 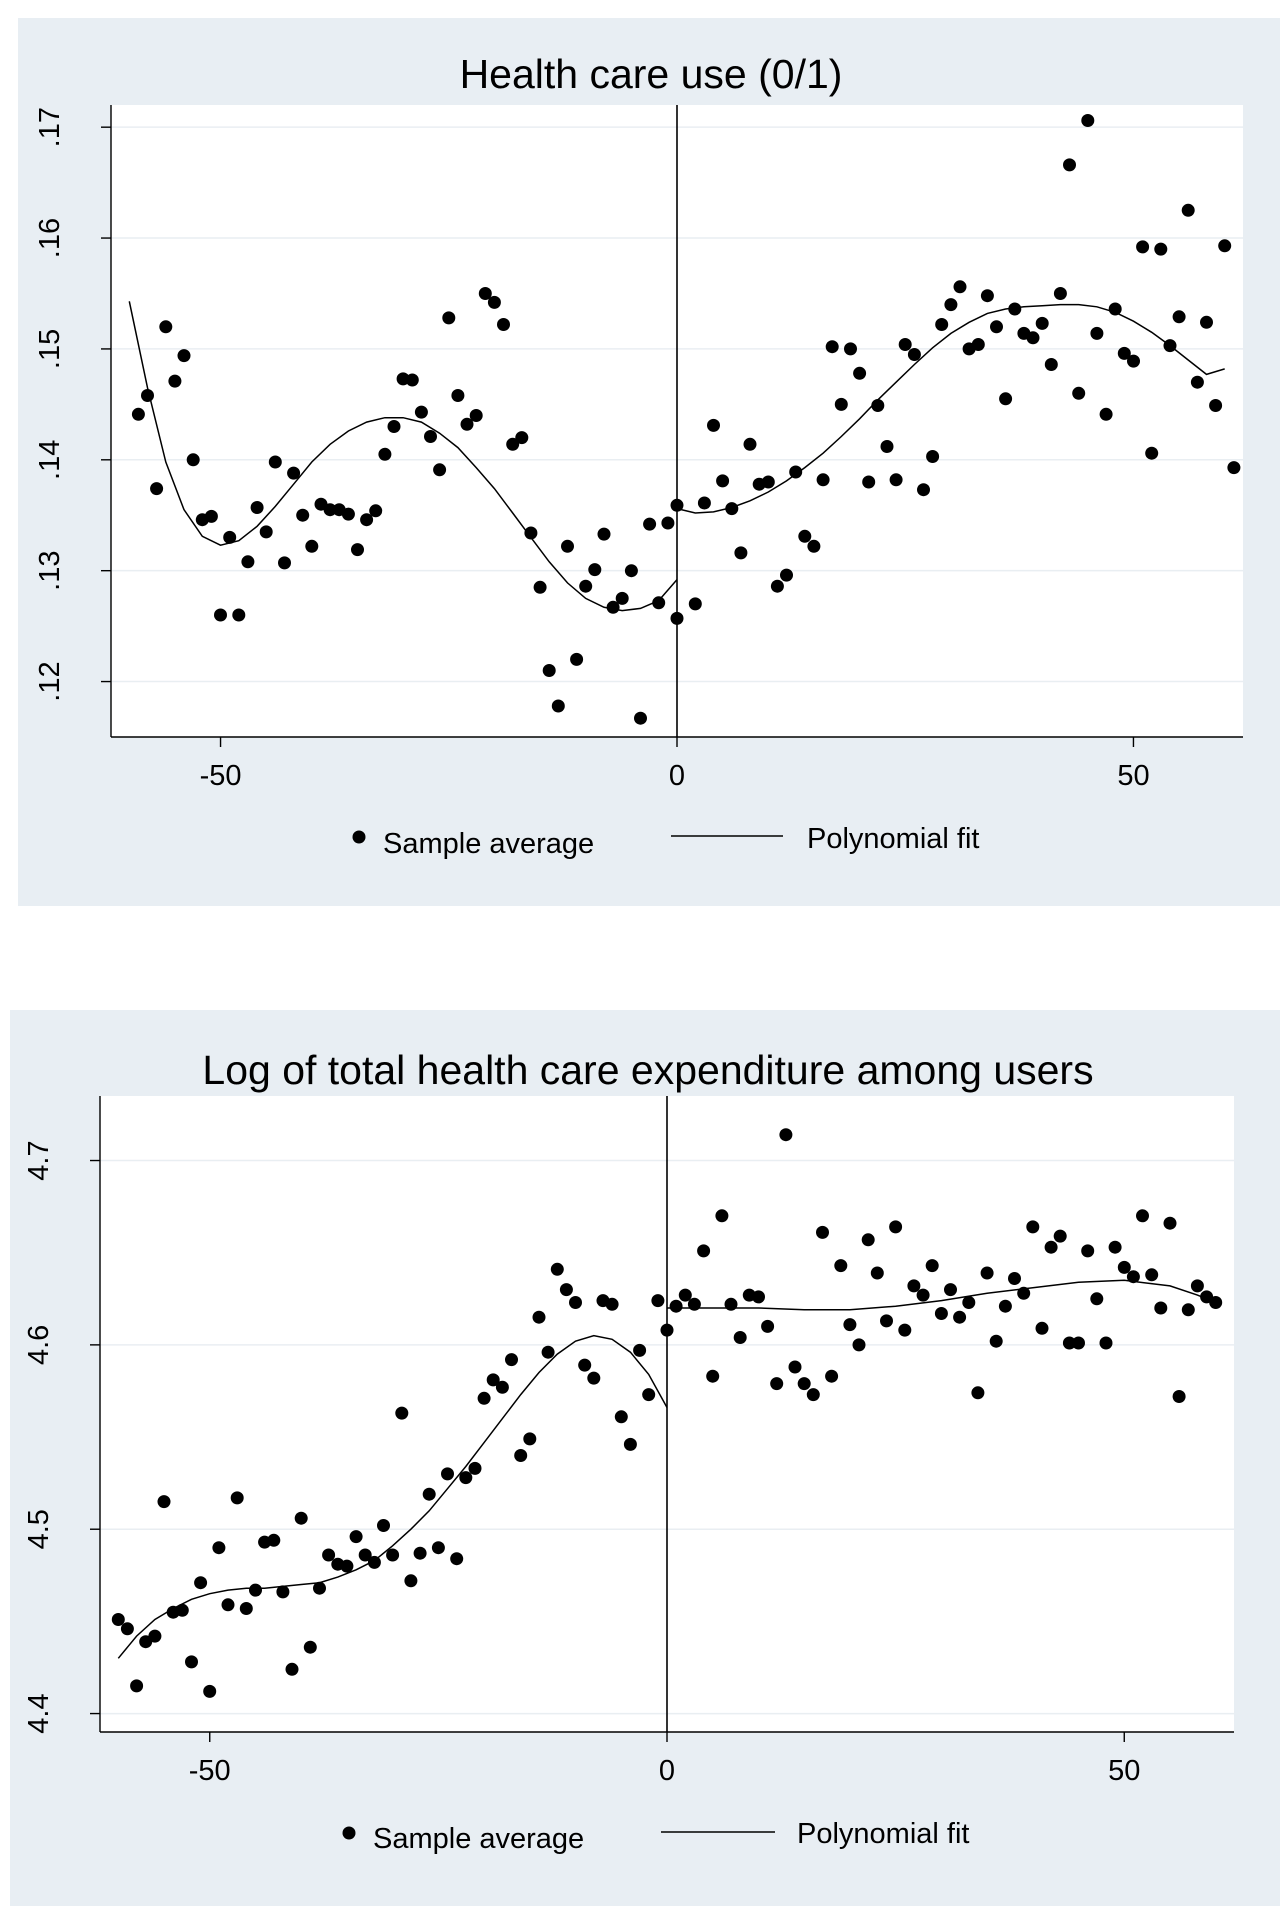 What do you see at coordinates (676, 456) in the screenshot?
I see `polynomial-fit-layer` at bounding box center [676, 456].